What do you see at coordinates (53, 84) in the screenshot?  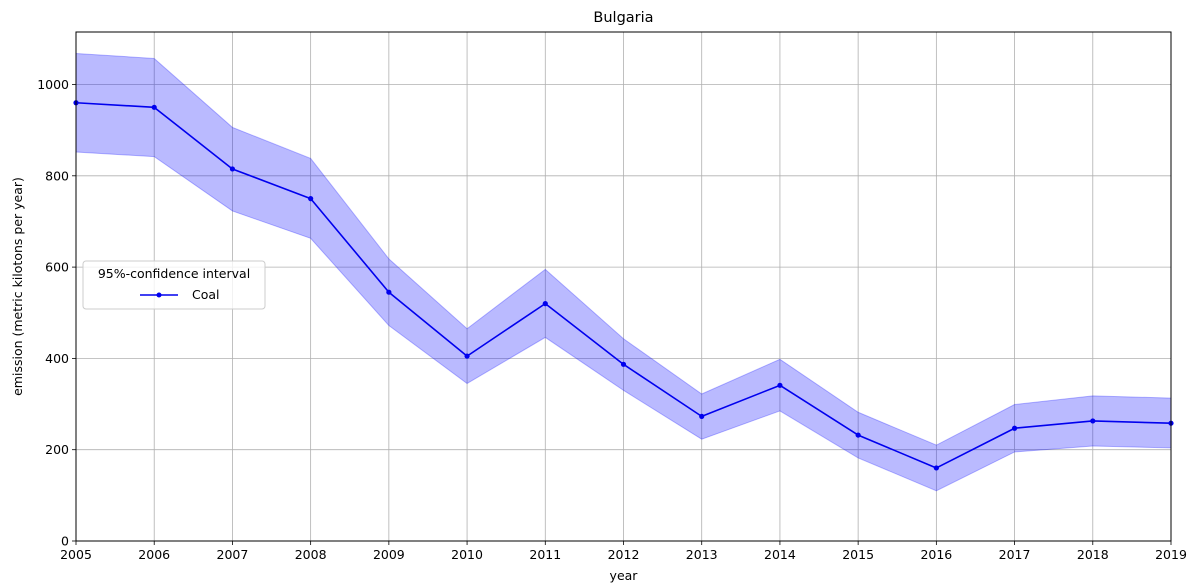 I see `y-tick-label: 1000` at bounding box center [53, 84].